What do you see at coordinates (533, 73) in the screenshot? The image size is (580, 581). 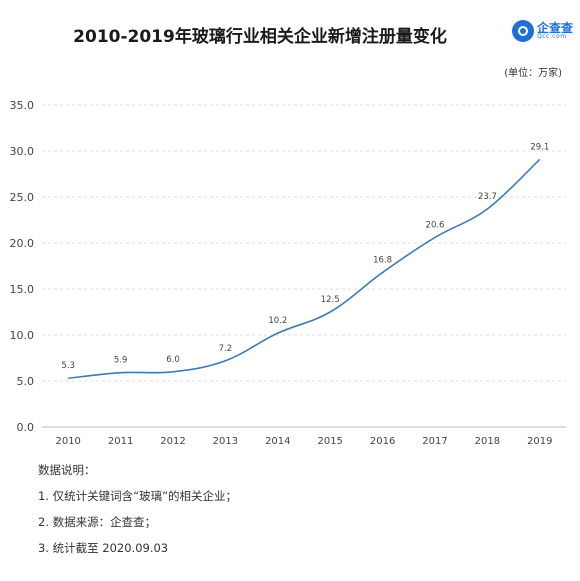 I see `unit-label: (单位：万家)` at bounding box center [533, 73].